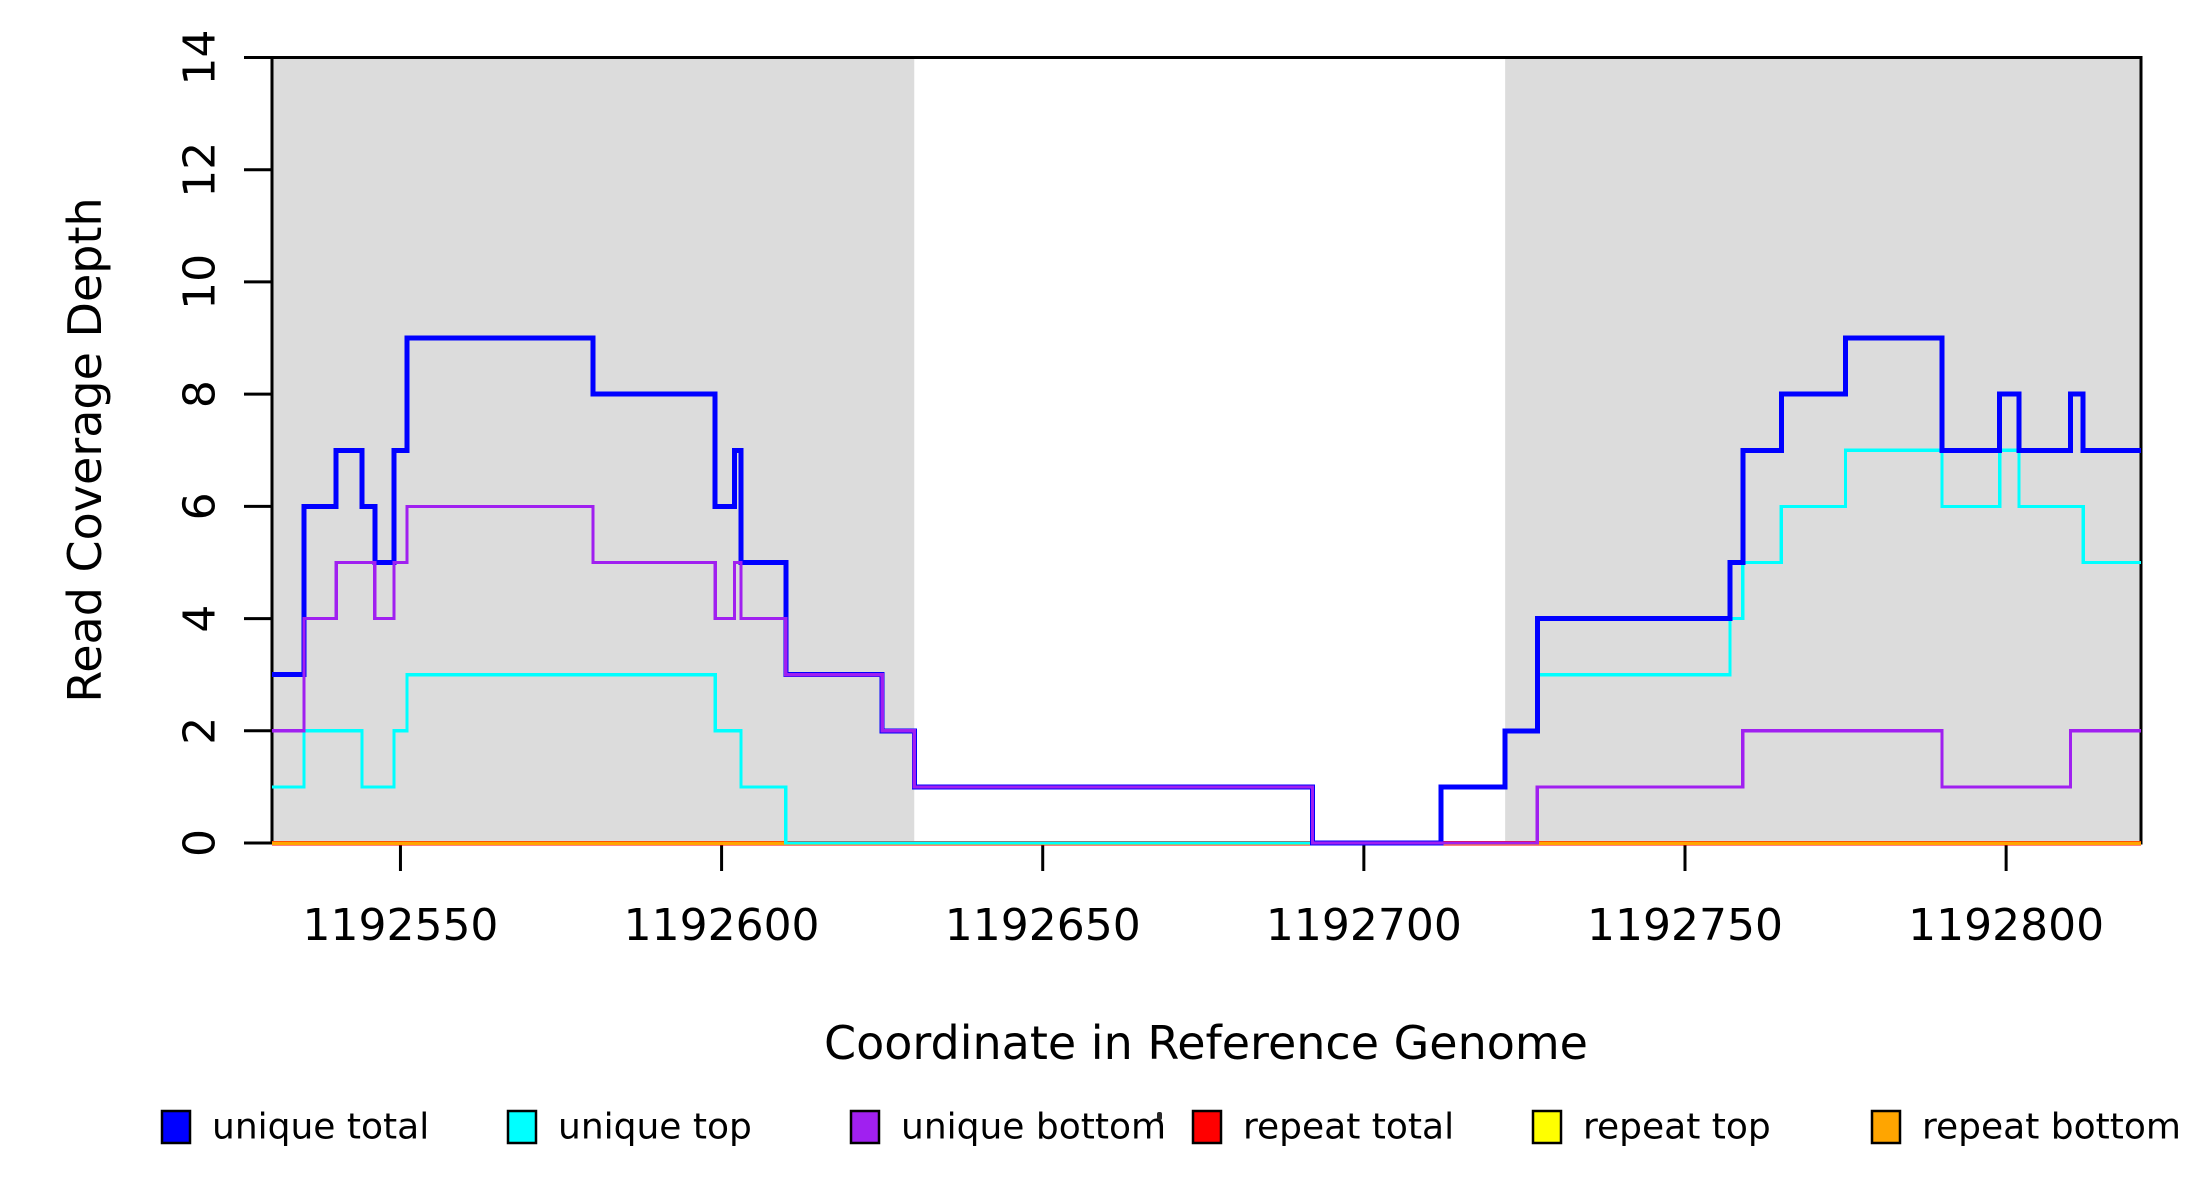  Describe the element at coordinates (1348, 1127) in the screenshot. I see `legend-label-repeat-total: repeat total` at that location.